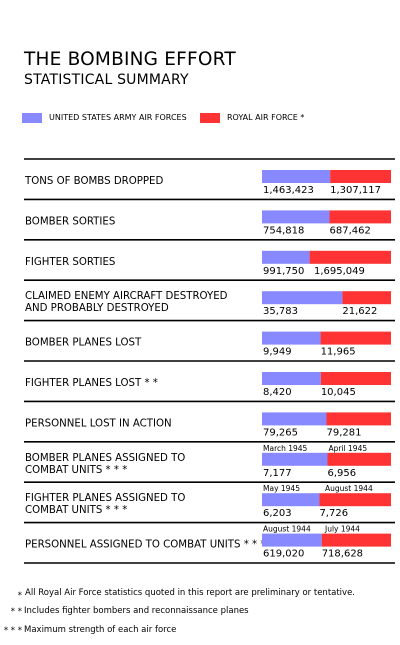 The image size is (400, 645). I want to click on row-label-line-1: FIGHTER PLANES ASSIGNED TO, so click(105, 498).